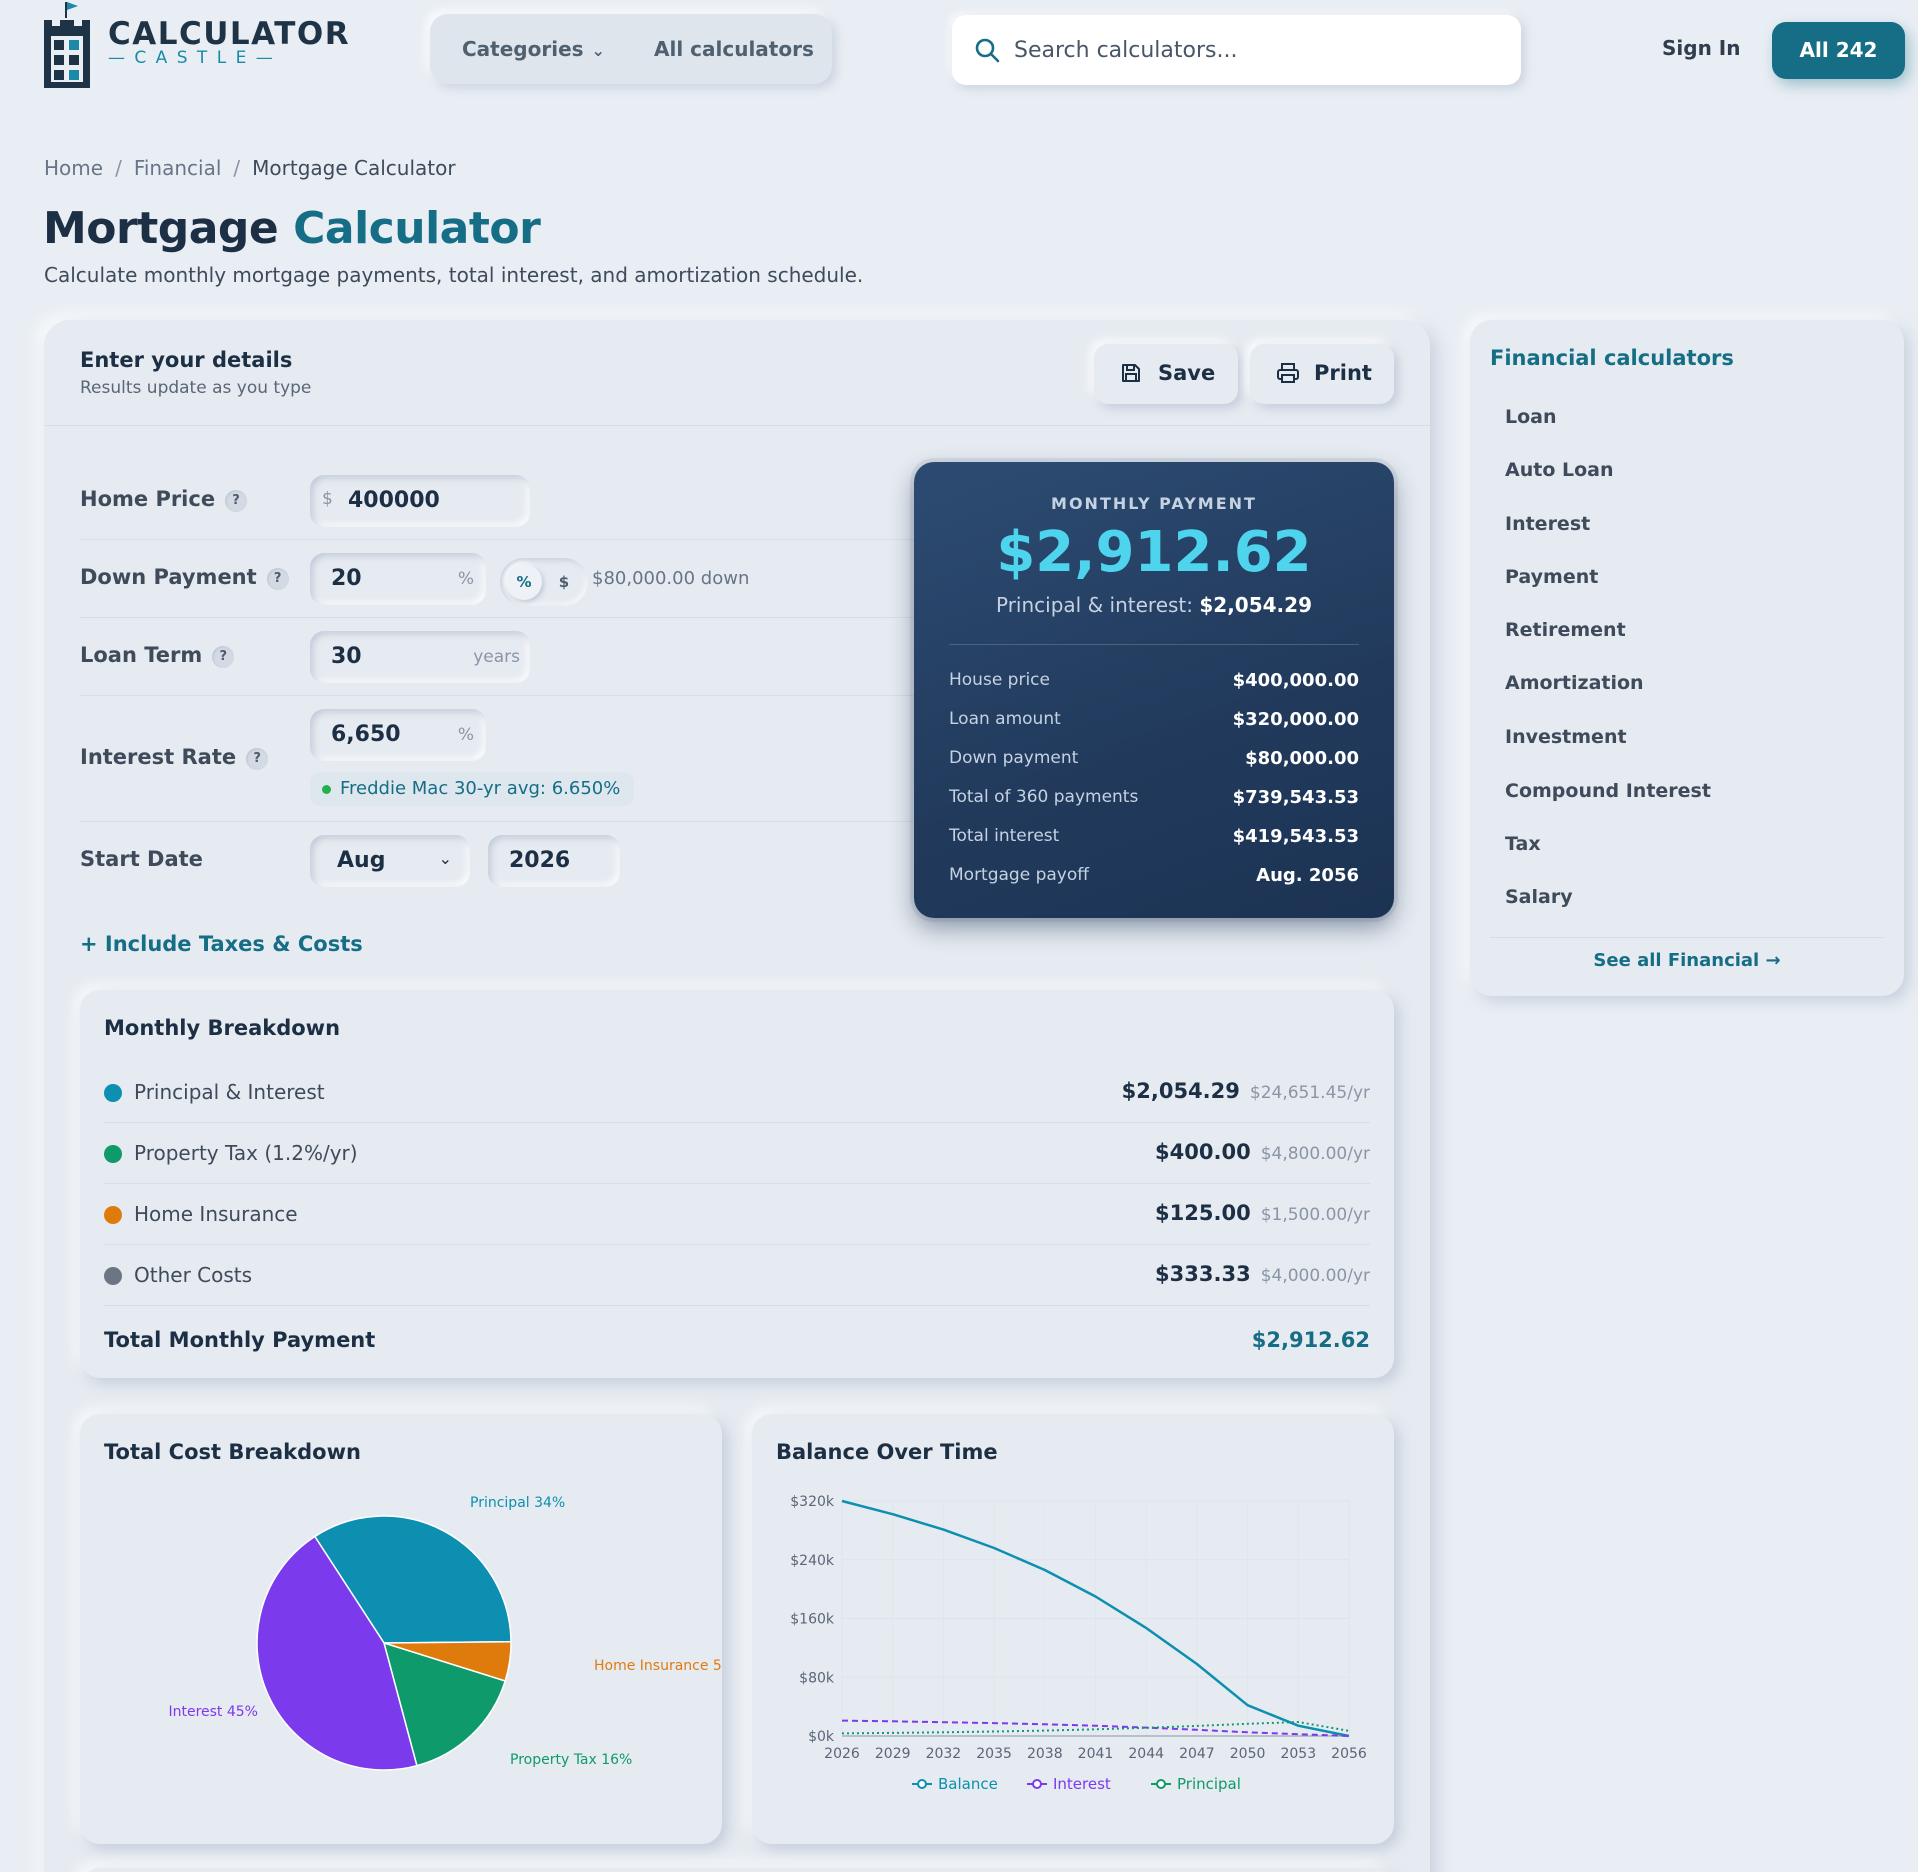  Describe the element at coordinates (734, 49) in the screenshot. I see `all-calculators-link: All calculators` at that location.